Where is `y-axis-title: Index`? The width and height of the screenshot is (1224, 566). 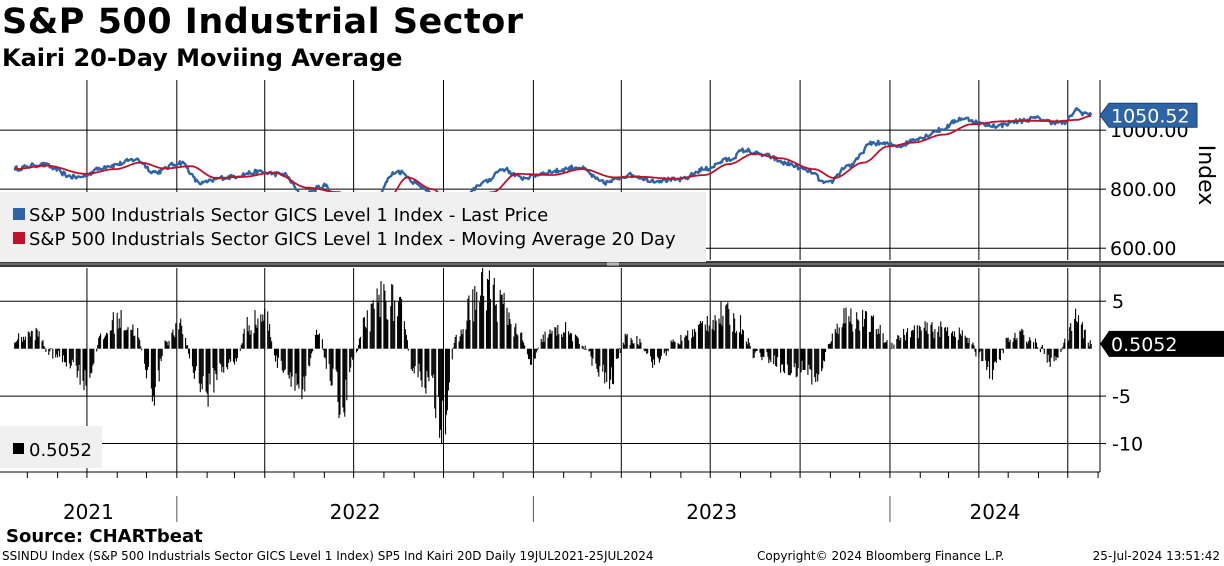
y-axis-title: Index is located at coordinates (1205, 175).